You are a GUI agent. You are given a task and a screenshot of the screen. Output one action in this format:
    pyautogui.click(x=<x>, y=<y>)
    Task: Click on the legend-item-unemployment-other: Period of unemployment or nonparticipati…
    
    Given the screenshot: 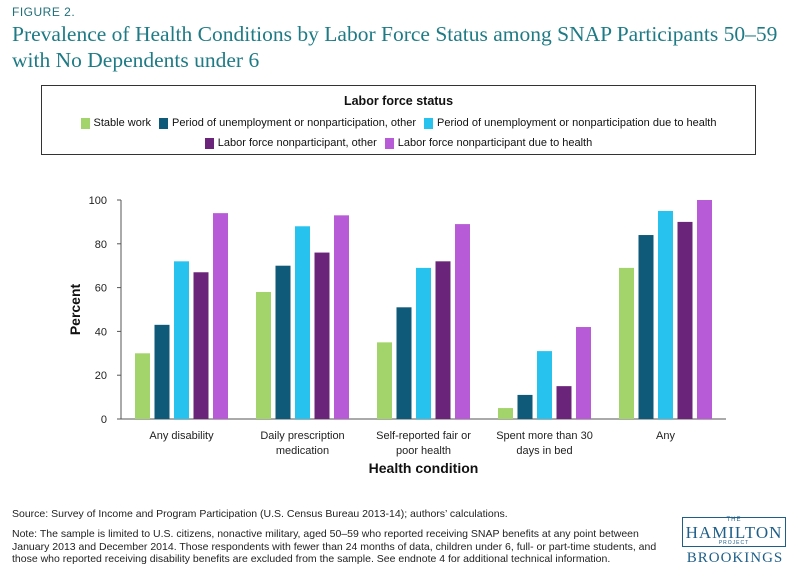 What is the action you would take?
    pyautogui.click(x=287, y=123)
    